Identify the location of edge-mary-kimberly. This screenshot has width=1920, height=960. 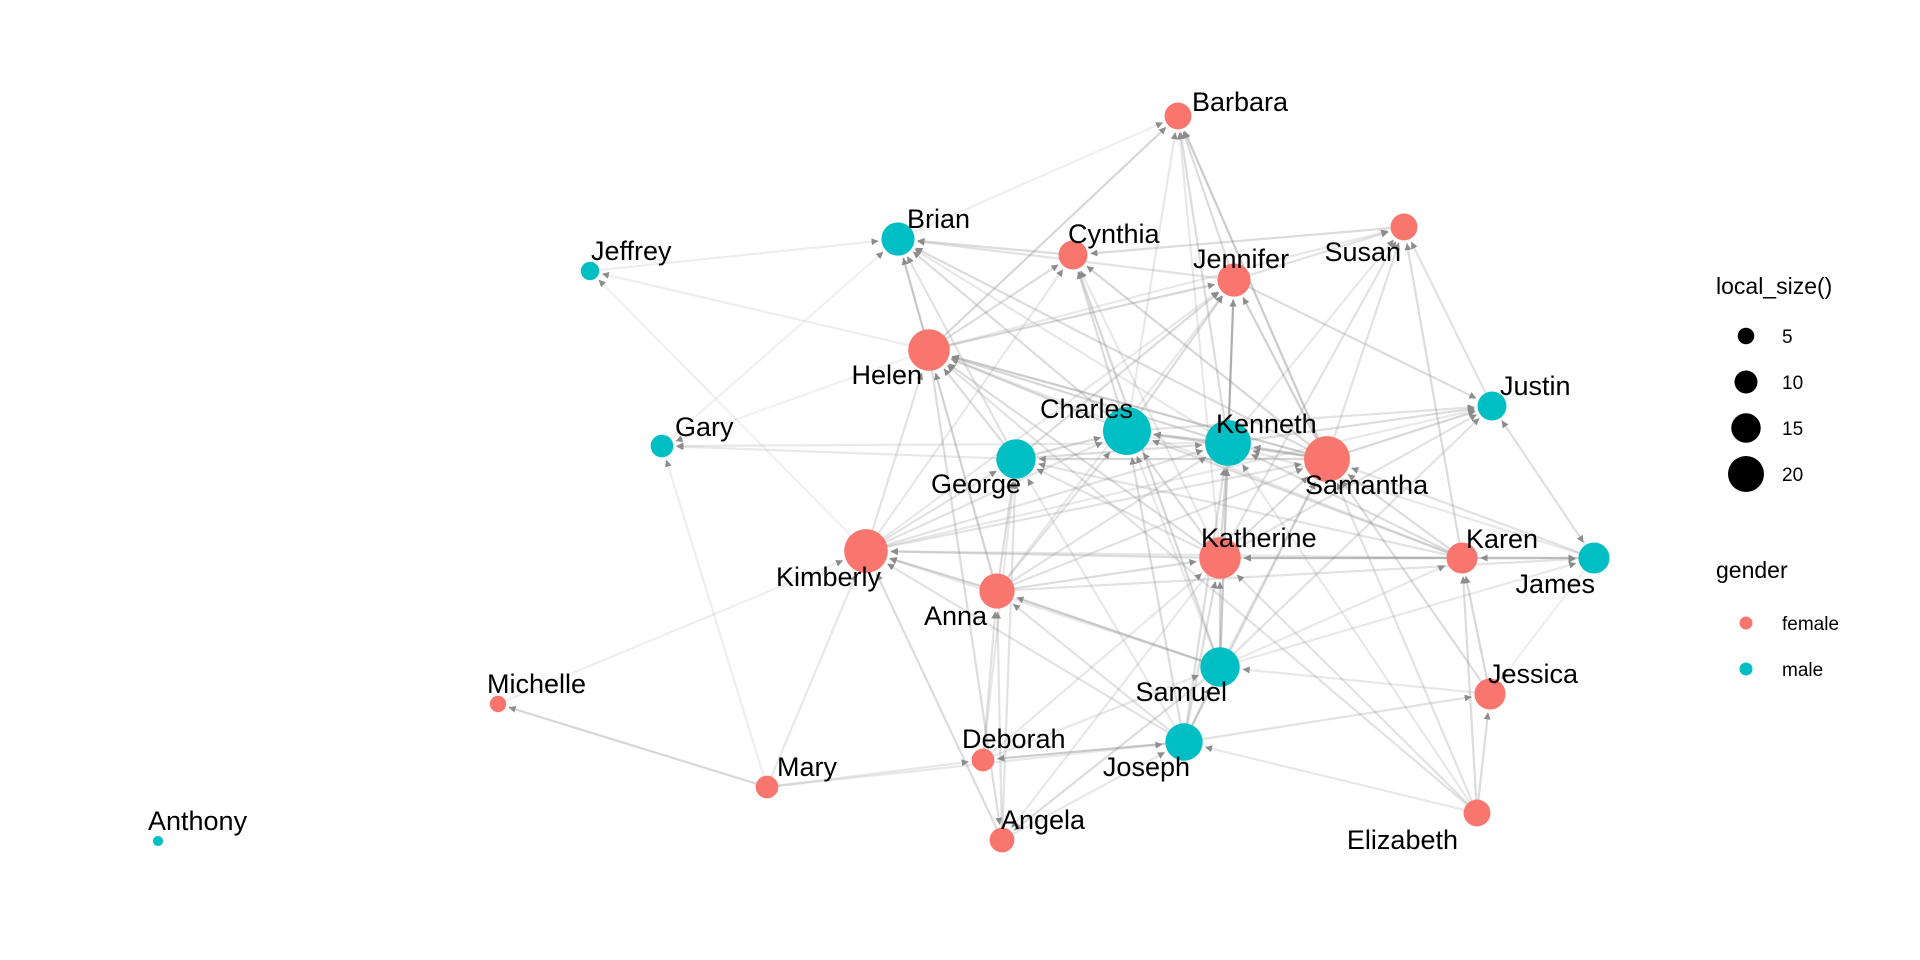
(811, 680).